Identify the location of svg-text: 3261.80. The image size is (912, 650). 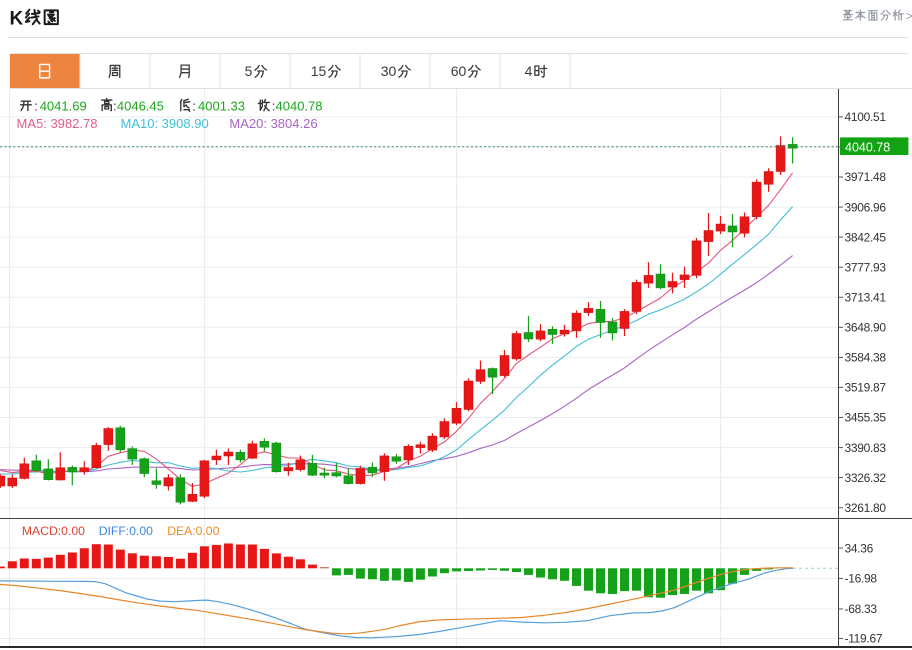
(866, 508).